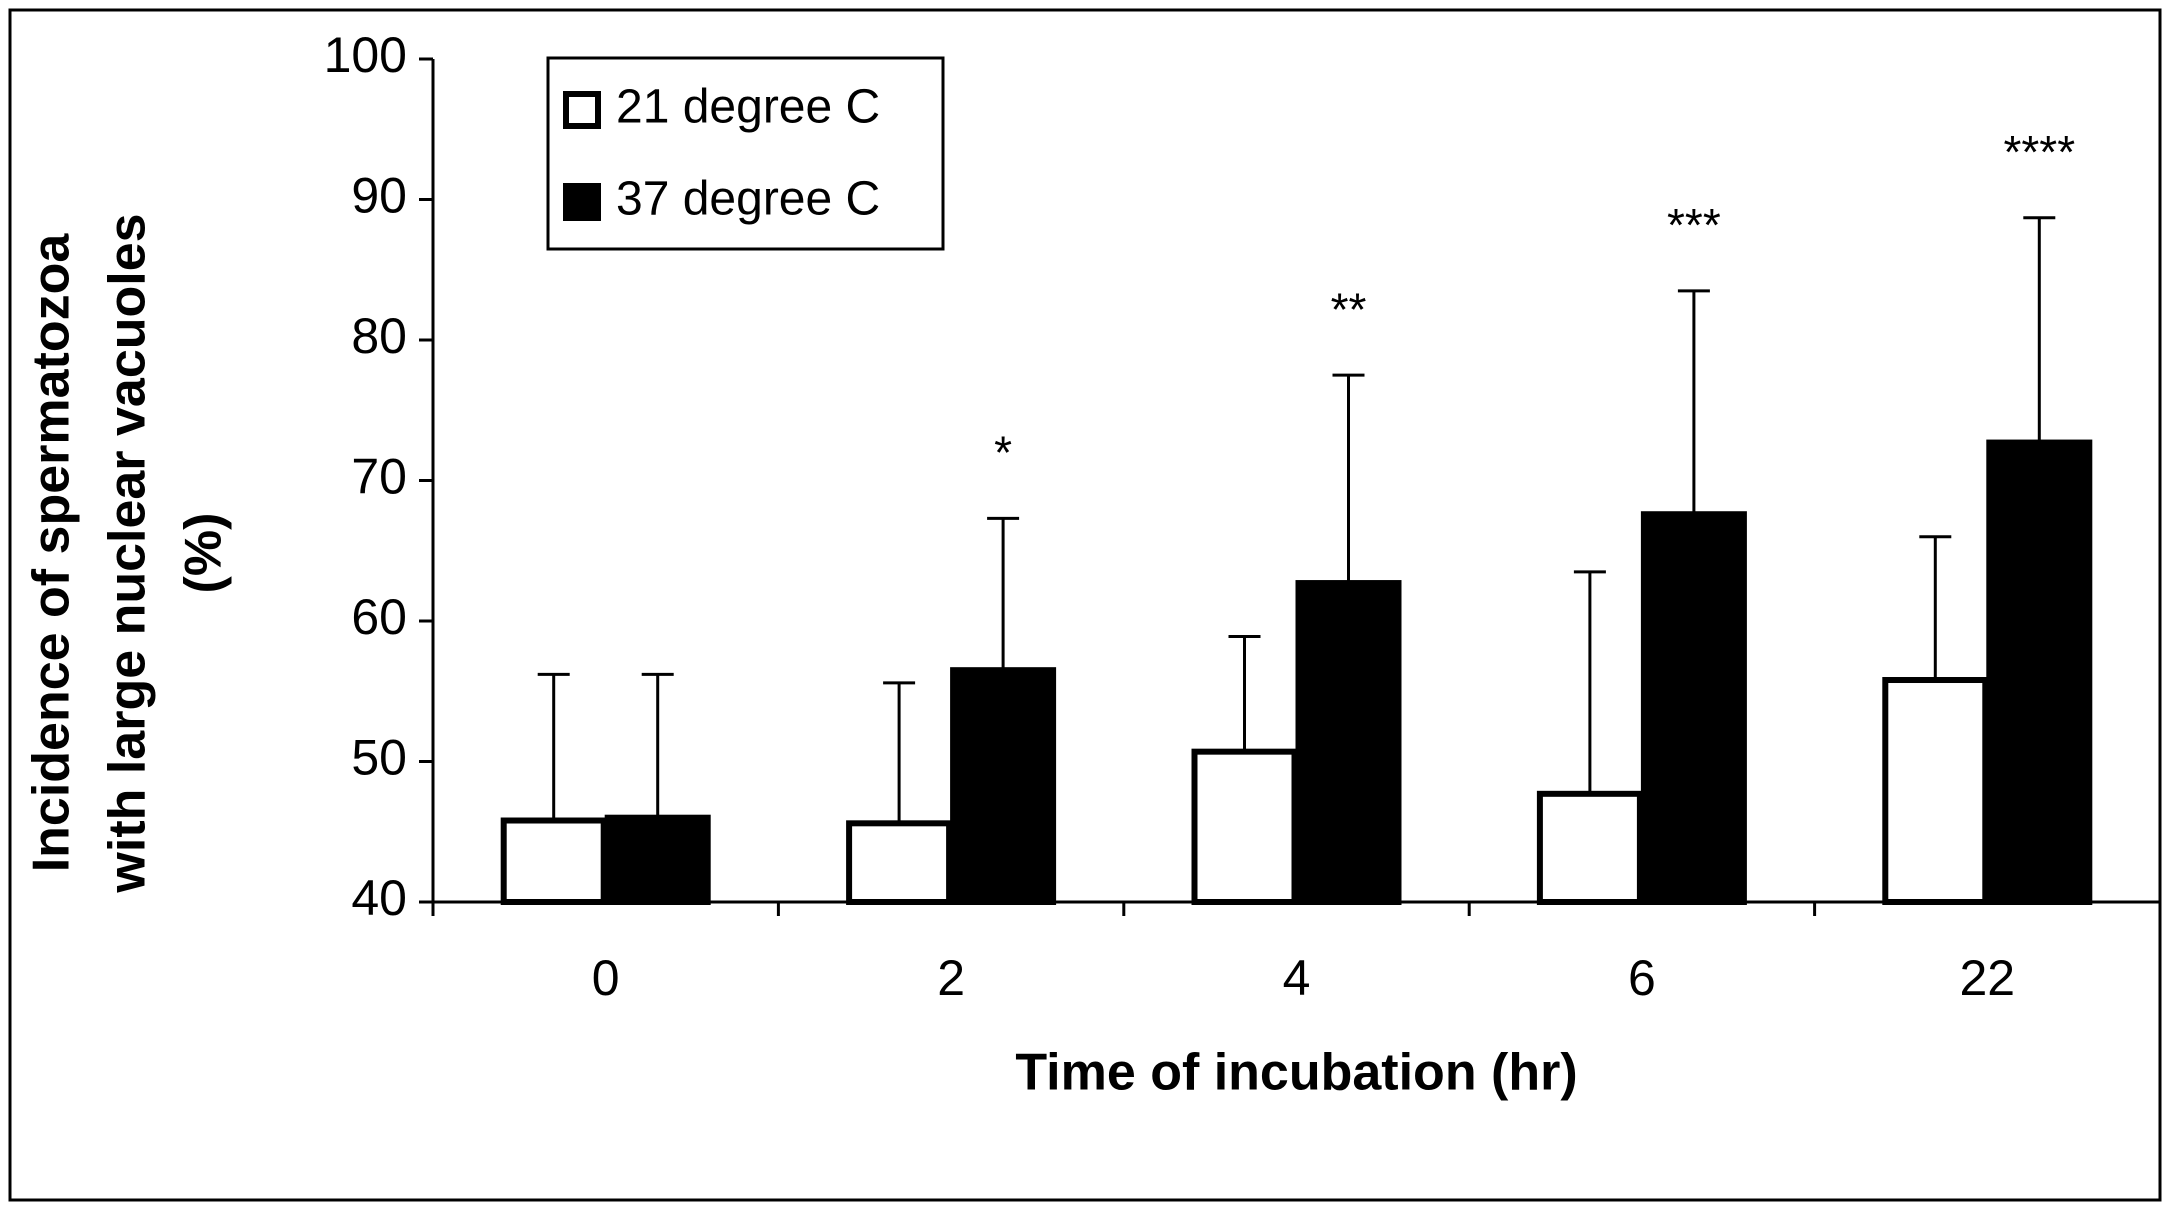 This screenshot has height=1212, width=2169. I want to click on legend-box, so click(745, 153).